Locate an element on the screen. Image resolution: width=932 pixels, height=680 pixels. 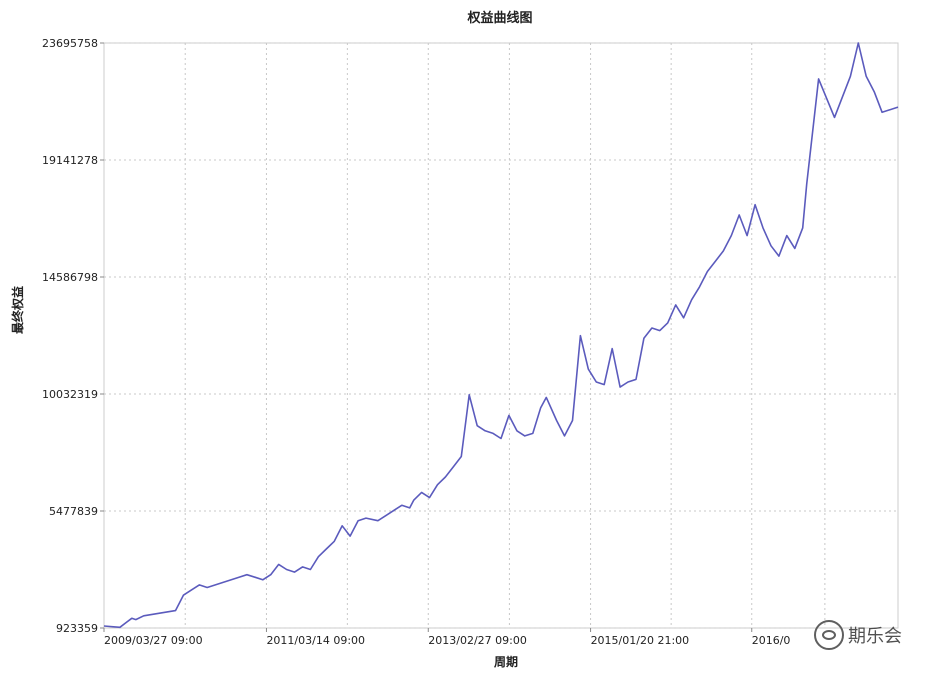
x-tick-label: 2013/02/27 09:00 is located at coordinates (477, 640).